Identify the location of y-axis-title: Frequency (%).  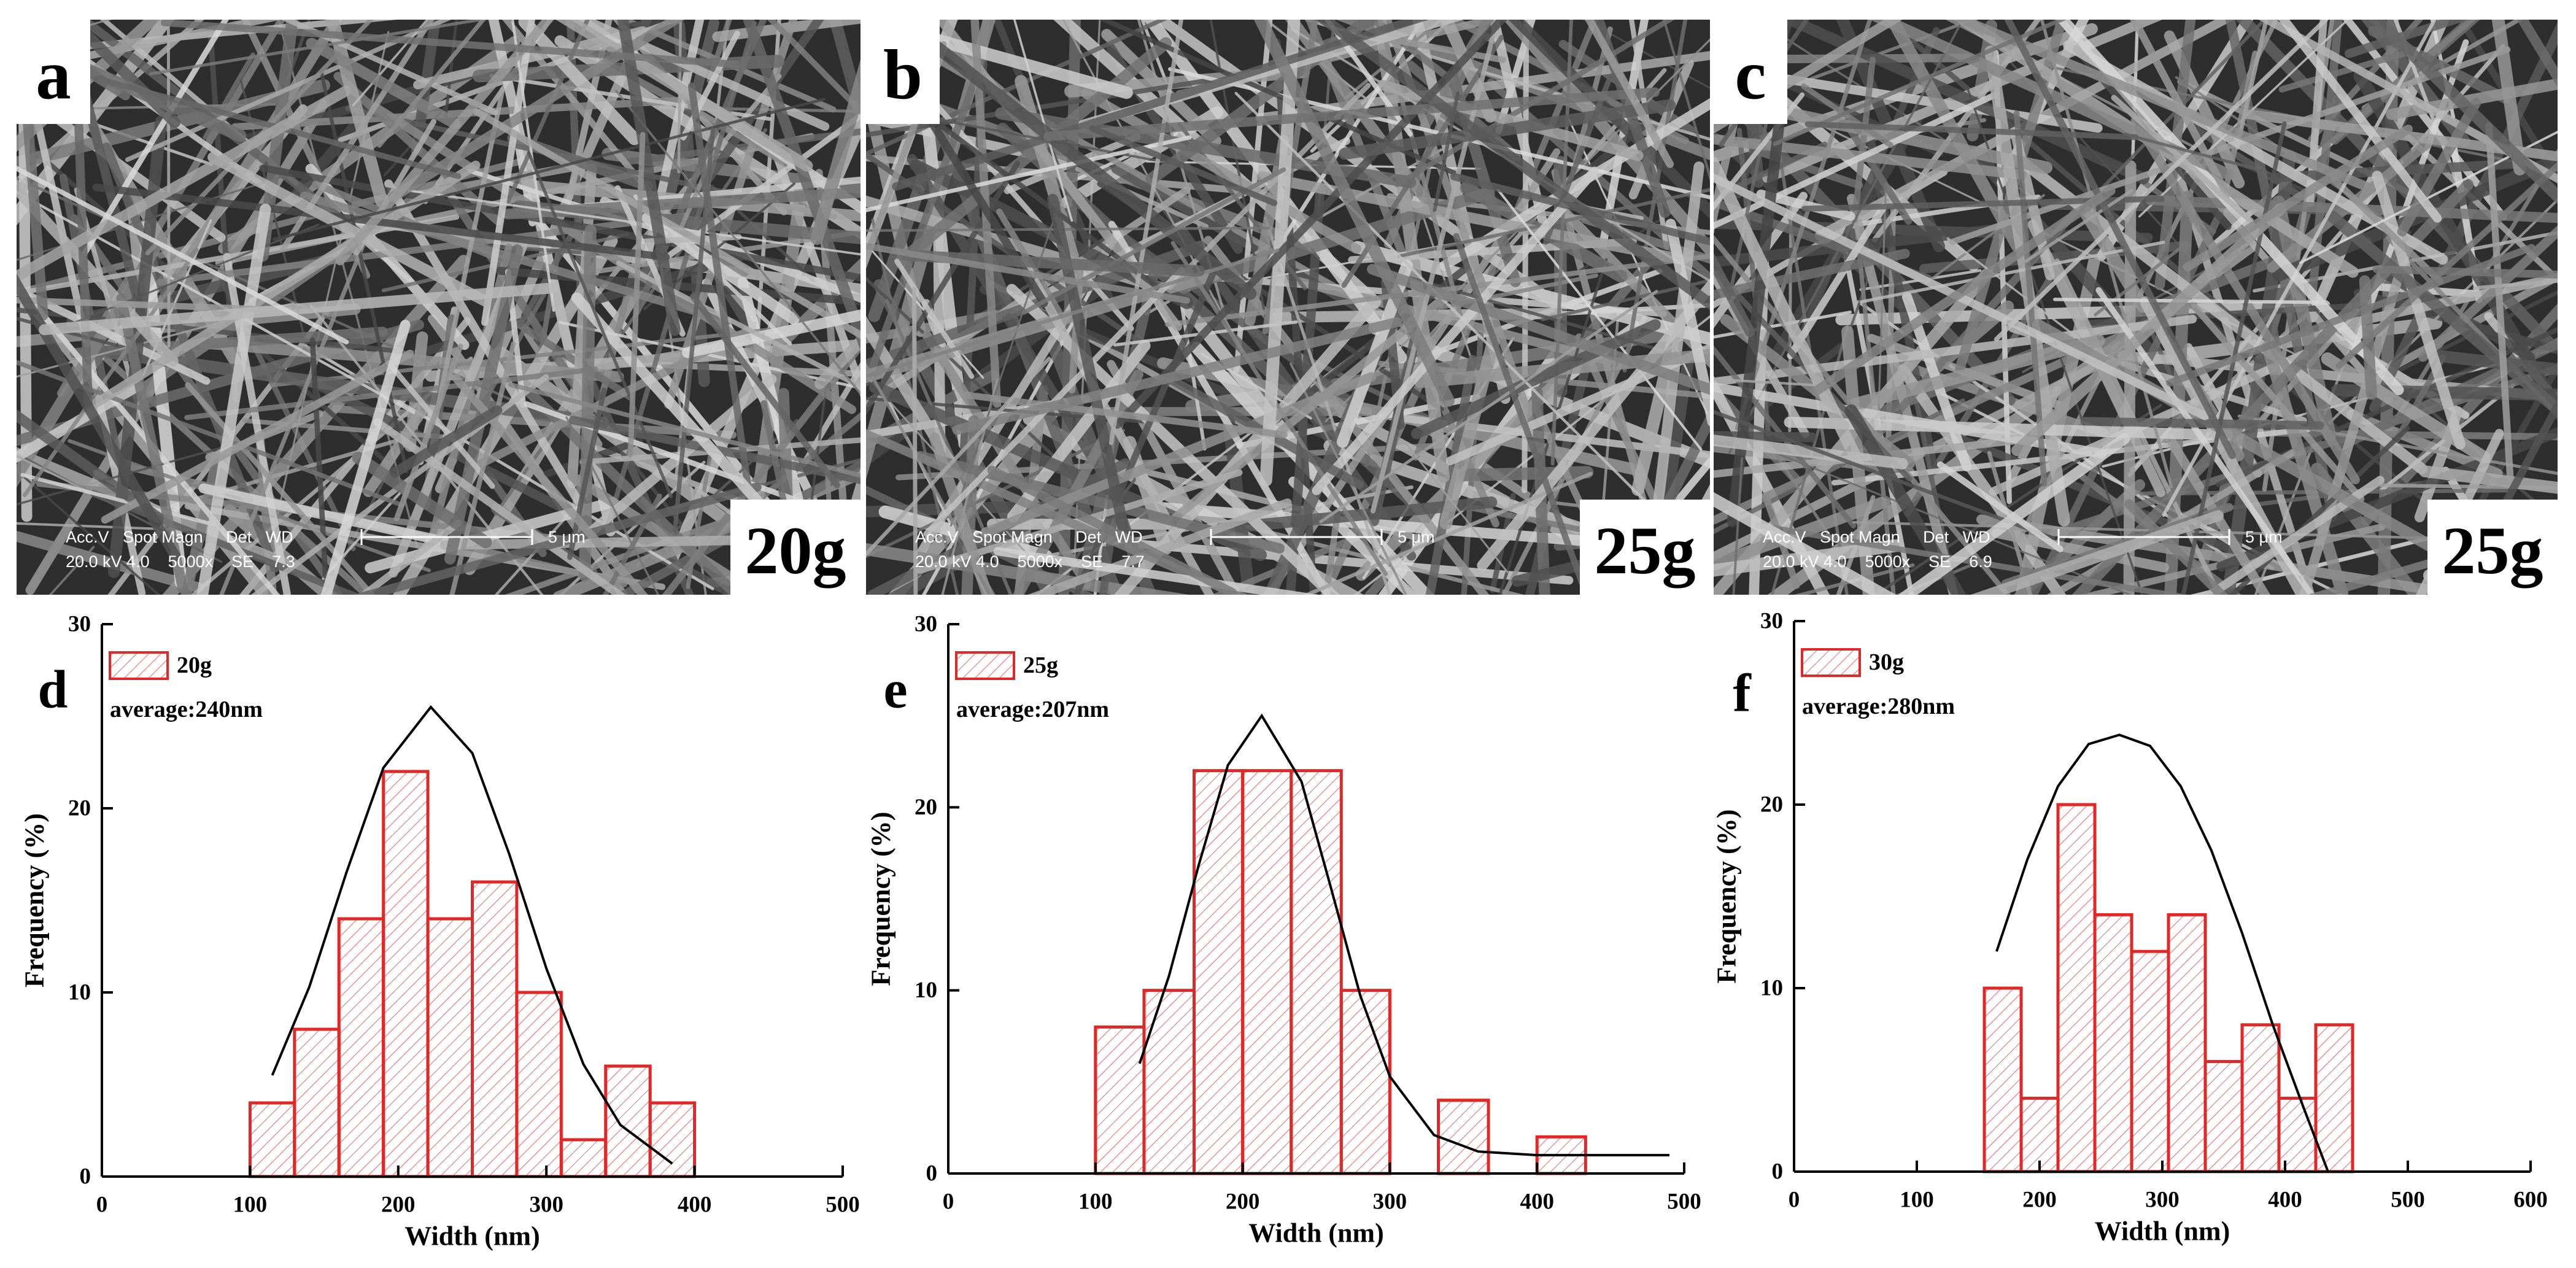
(881, 899).